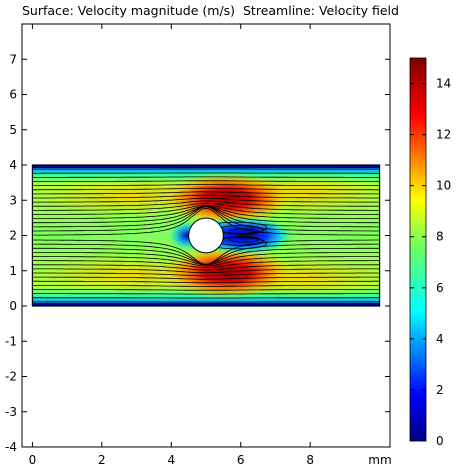  Describe the element at coordinates (13, 130) in the screenshot. I see `y-tick-label: 5` at that location.